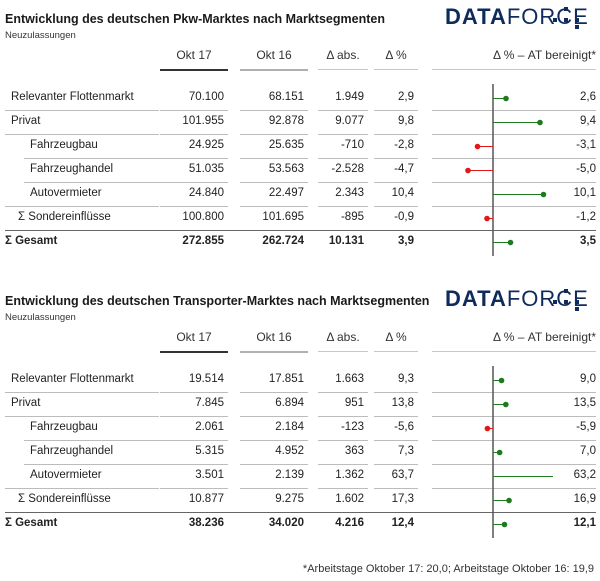  Describe the element at coordinates (584, 193) in the screenshot. I see `cell-adjusted-label: 10,1` at that location.